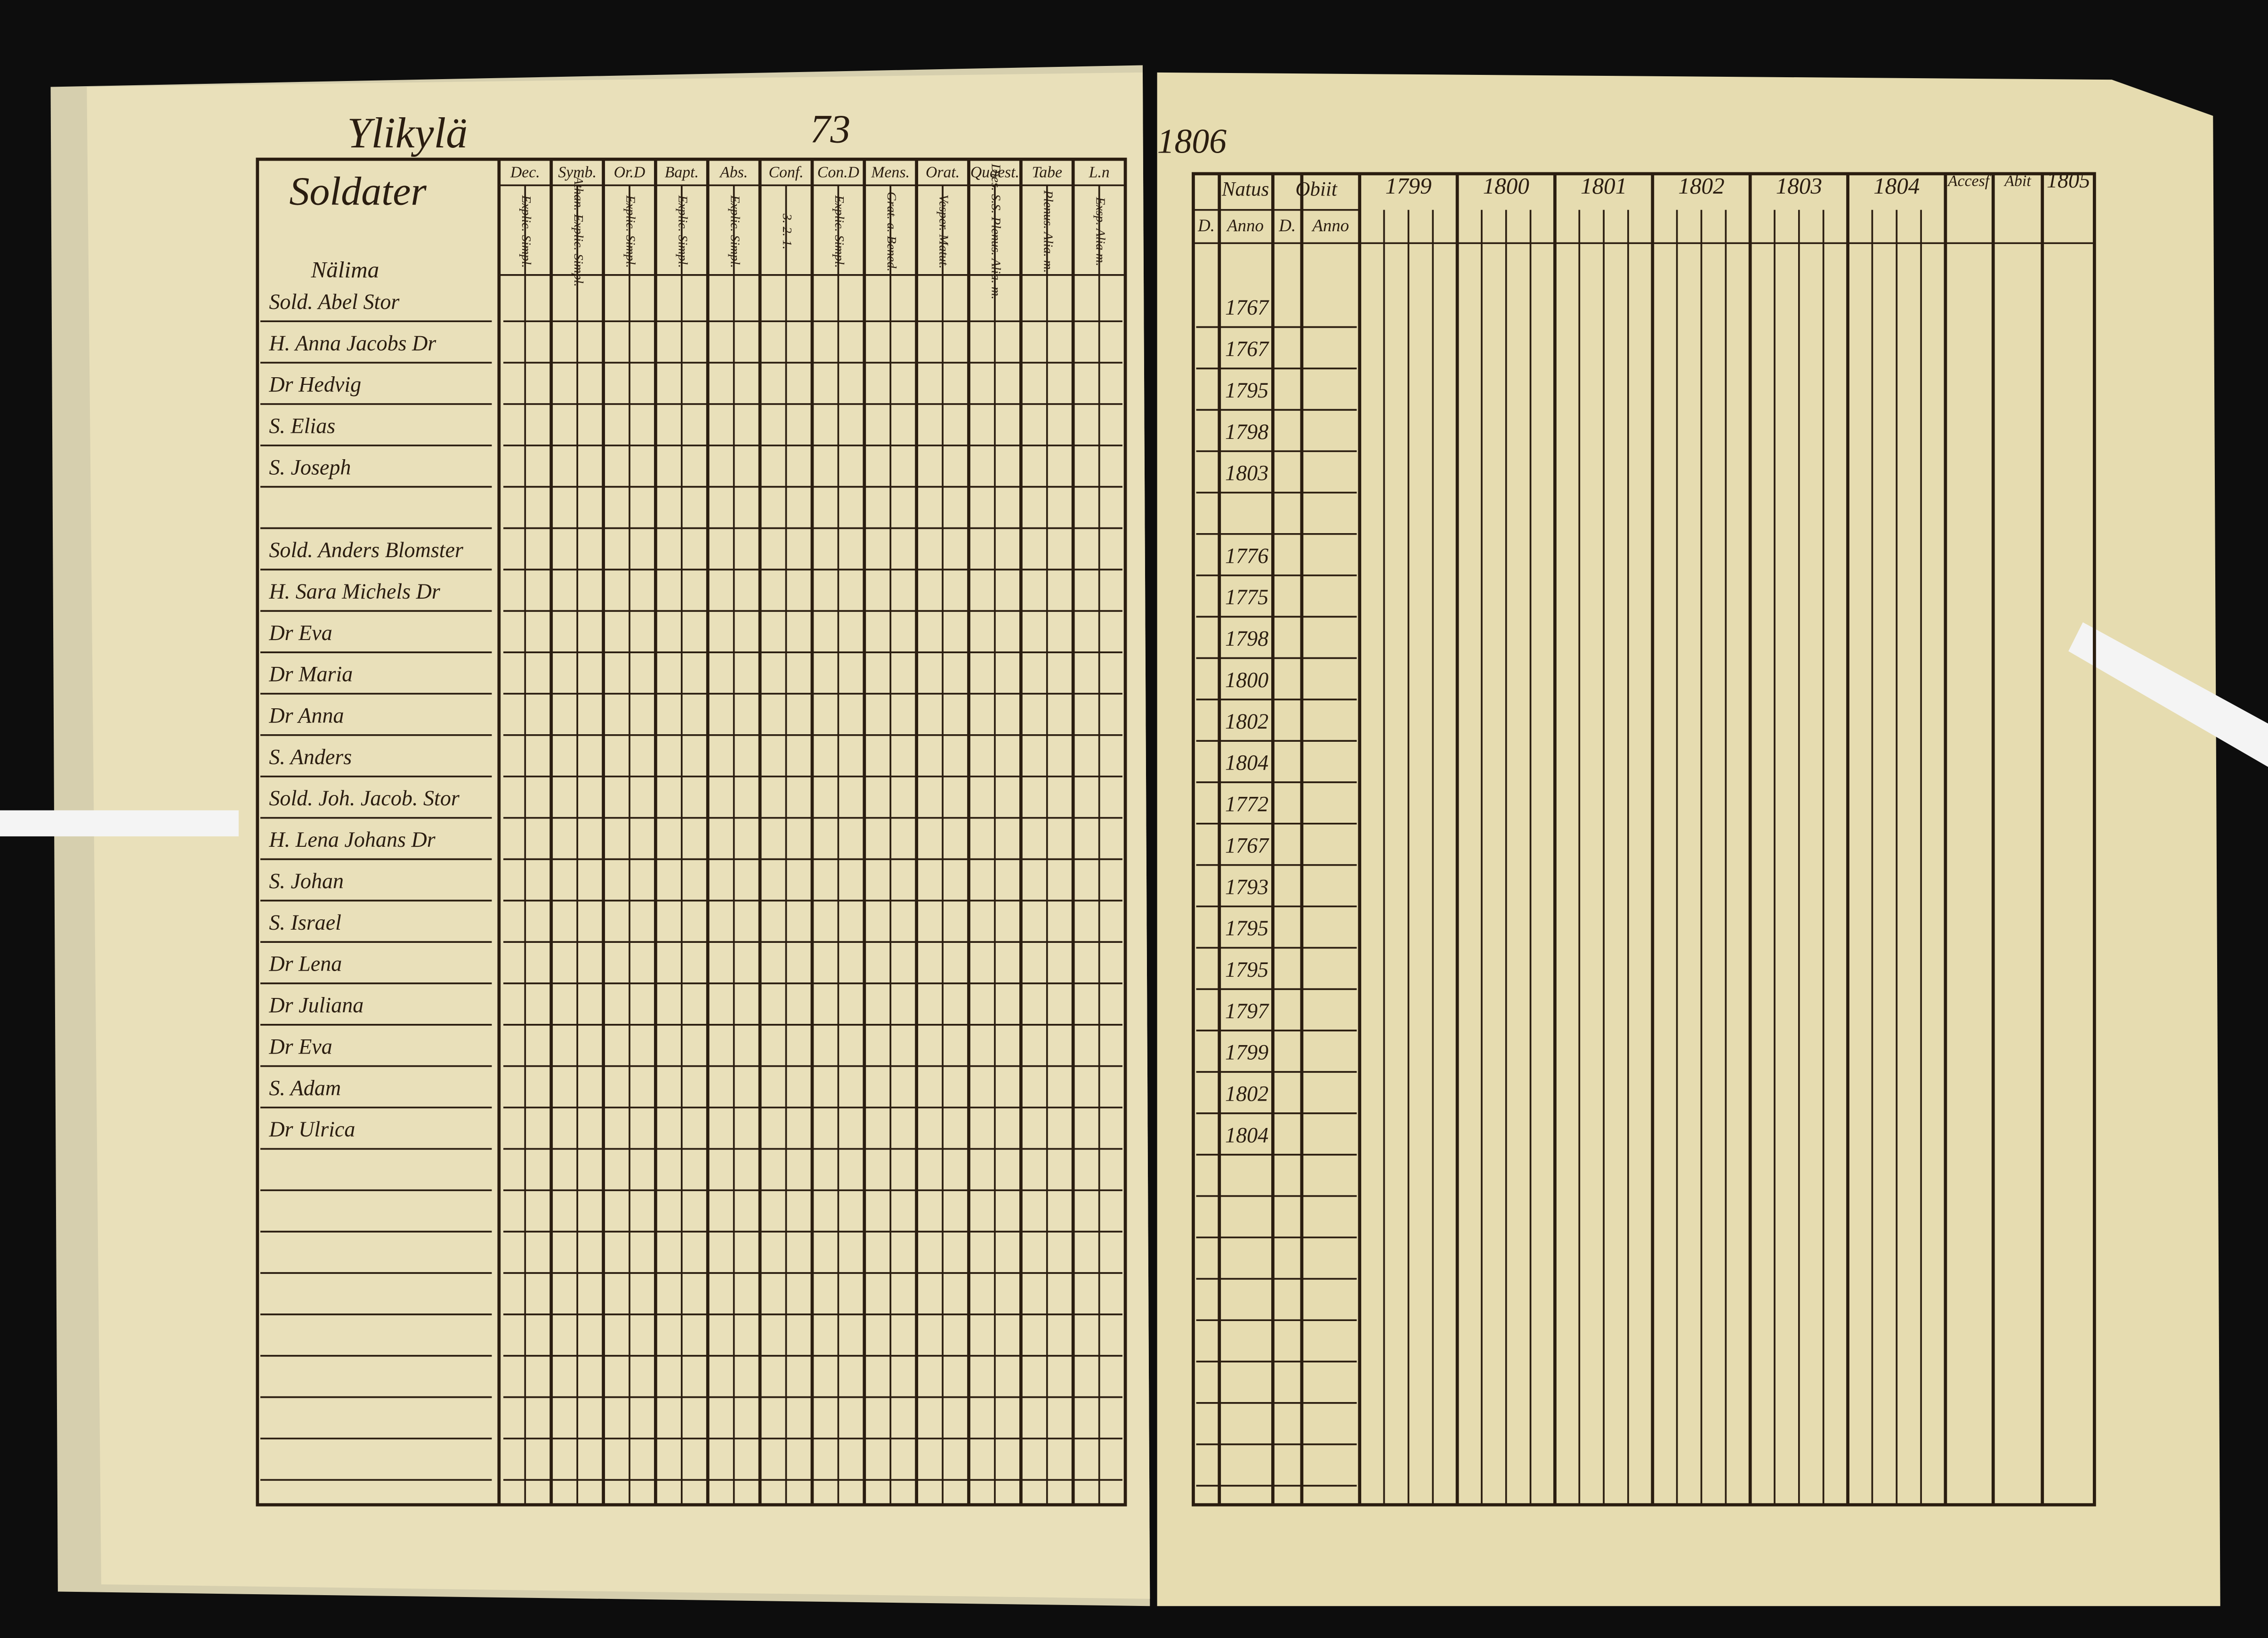  I want to click on column-subheader: Dies. S.S. Plenus. Alia. m., so click(997, 232).